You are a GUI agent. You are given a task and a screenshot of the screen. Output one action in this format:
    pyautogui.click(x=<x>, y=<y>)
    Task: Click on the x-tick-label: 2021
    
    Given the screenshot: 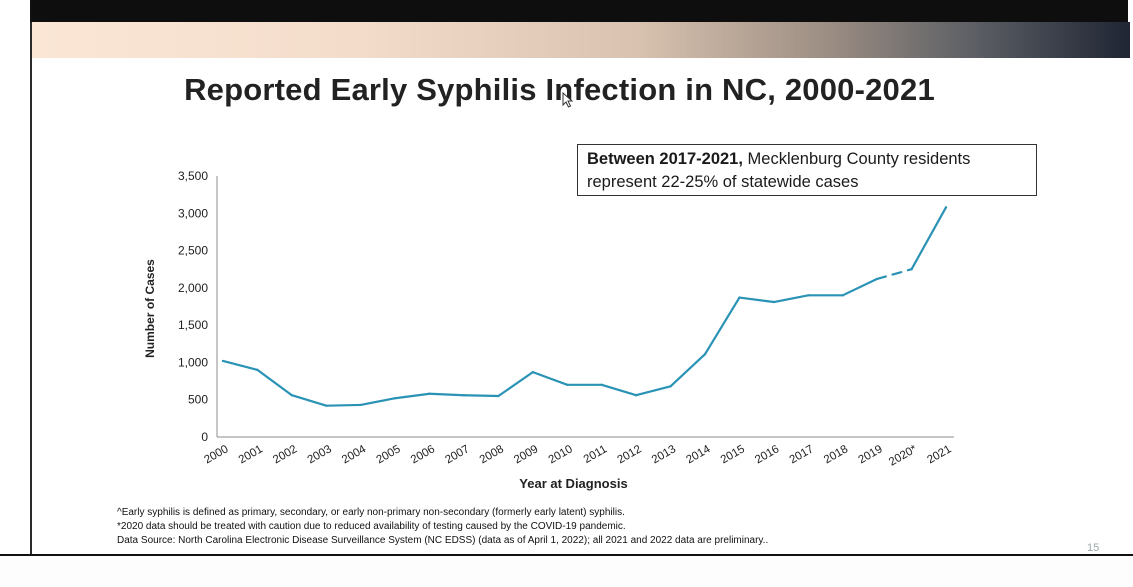 What is the action you would take?
    pyautogui.click(x=939, y=454)
    